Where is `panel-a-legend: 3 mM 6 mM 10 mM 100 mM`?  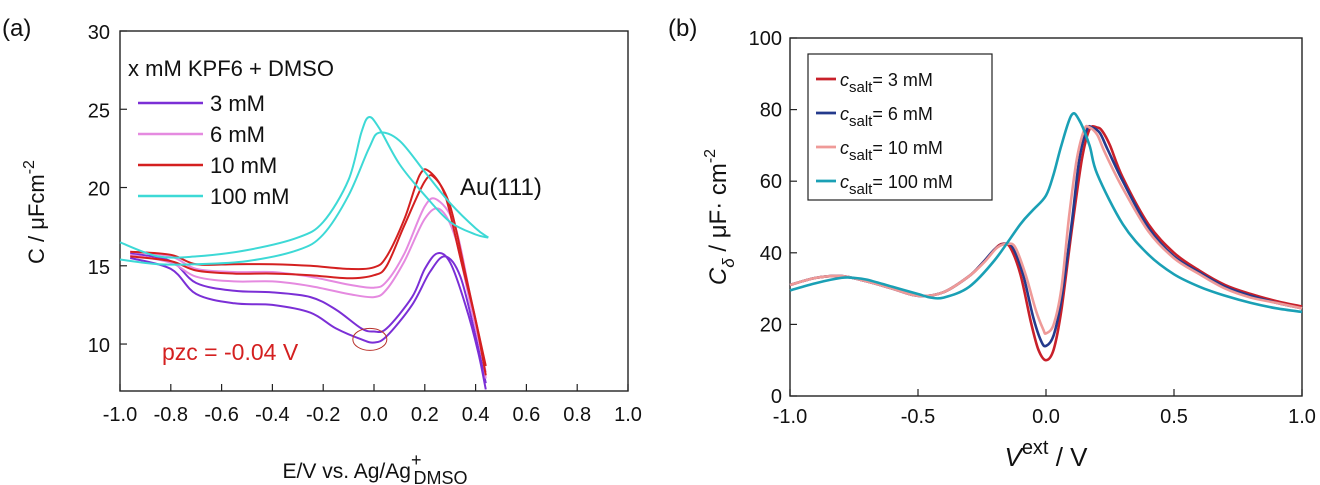
panel-a-legend: 3 mM 6 mM 10 mM 100 mM is located at coordinates (213, 150).